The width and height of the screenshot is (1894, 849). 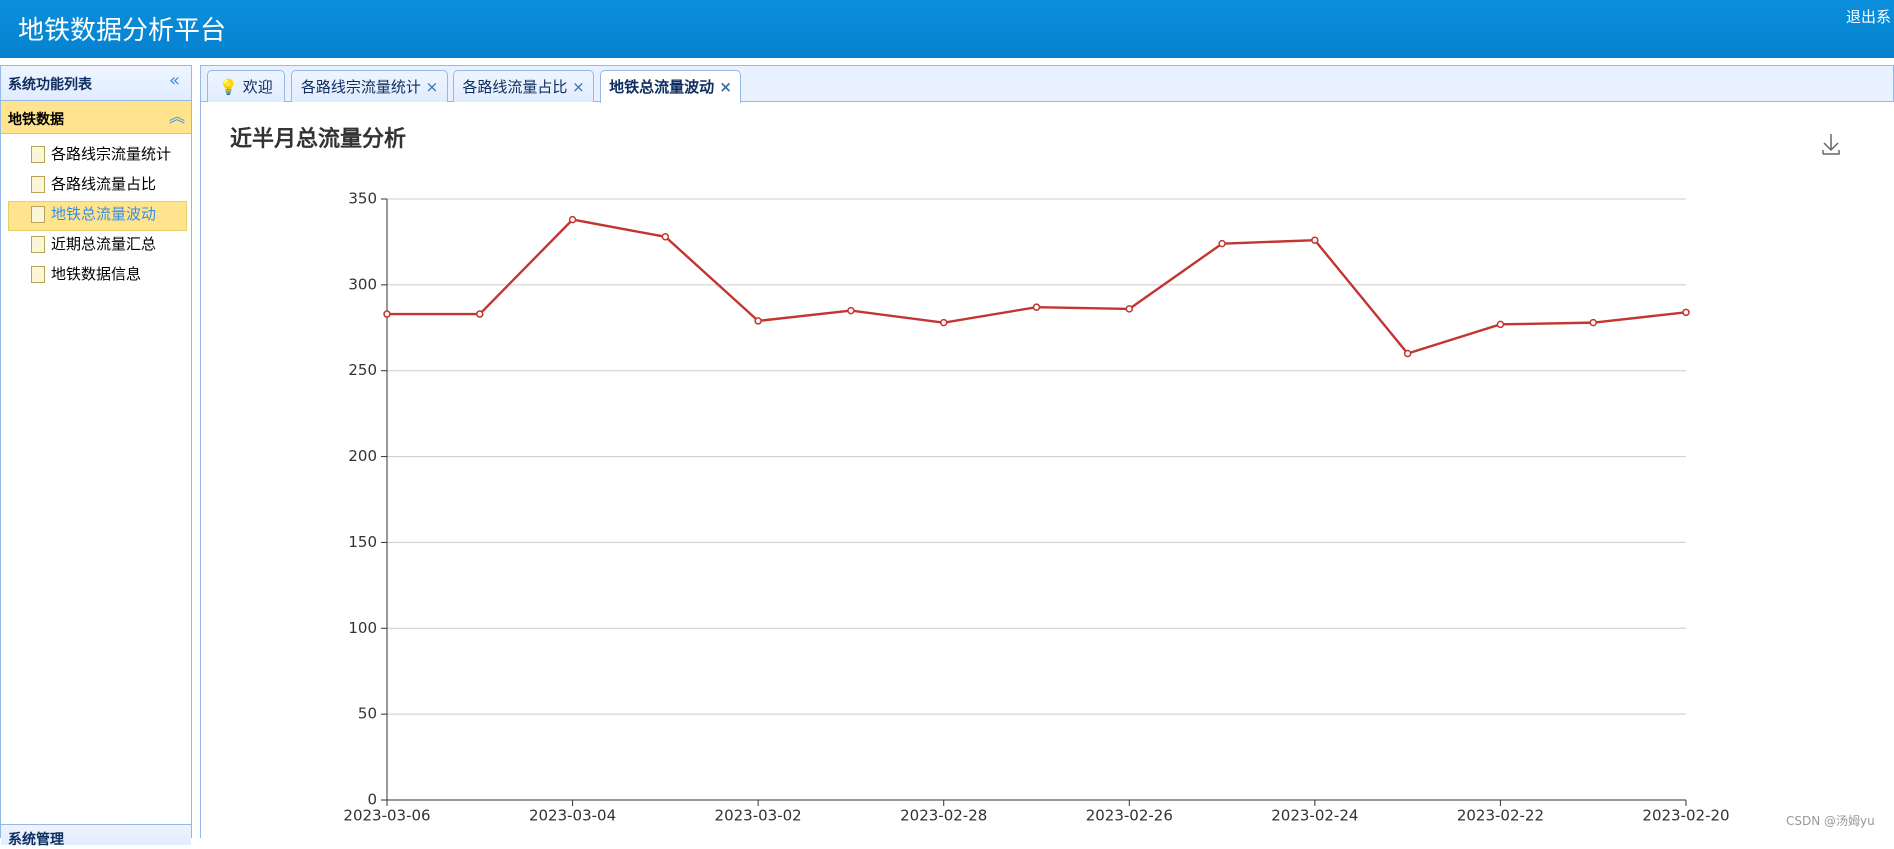 What do you see at coordinates (362, 542) in the screenshot?
I see `y-tick-label: 150` at bounding box center [362, 542].